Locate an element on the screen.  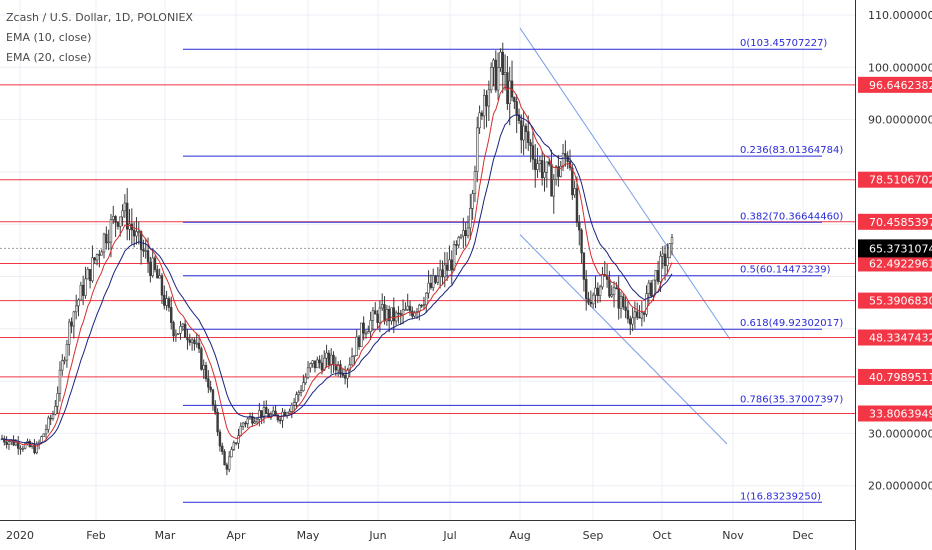
time-tick-label: Nov is located at coordinates (733, 535).